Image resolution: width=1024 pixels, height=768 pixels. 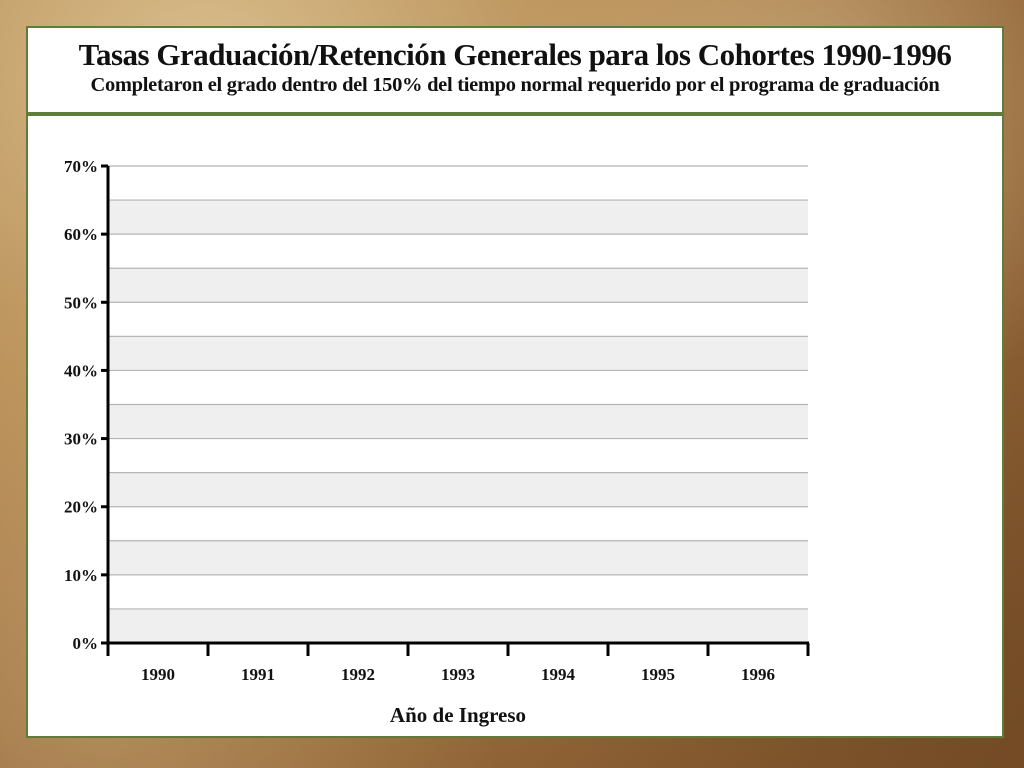 What do you see at coordinates (458, 674) in the screenshot?
I see `x-tick-label: 1993` at bounding box center [458, 674].